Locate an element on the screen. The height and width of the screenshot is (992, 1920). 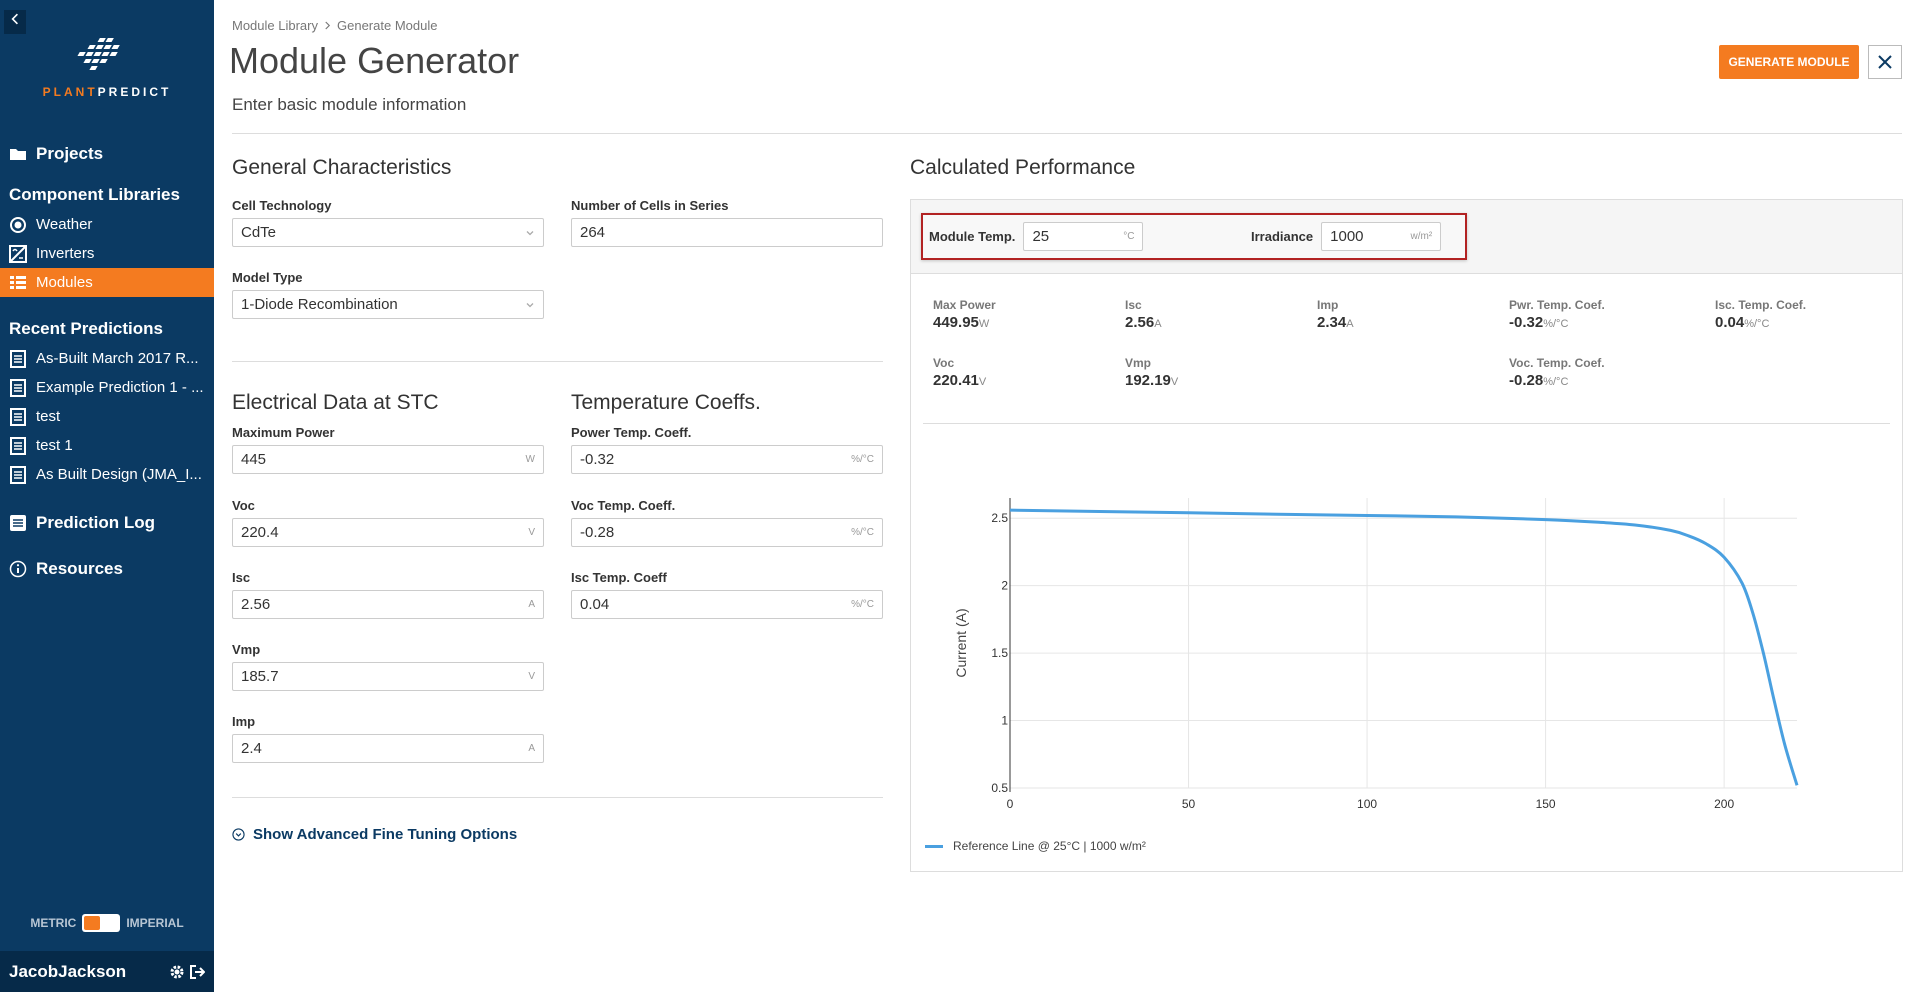
module-temp-label: Module Temp. is located at coordinates (972, 236).